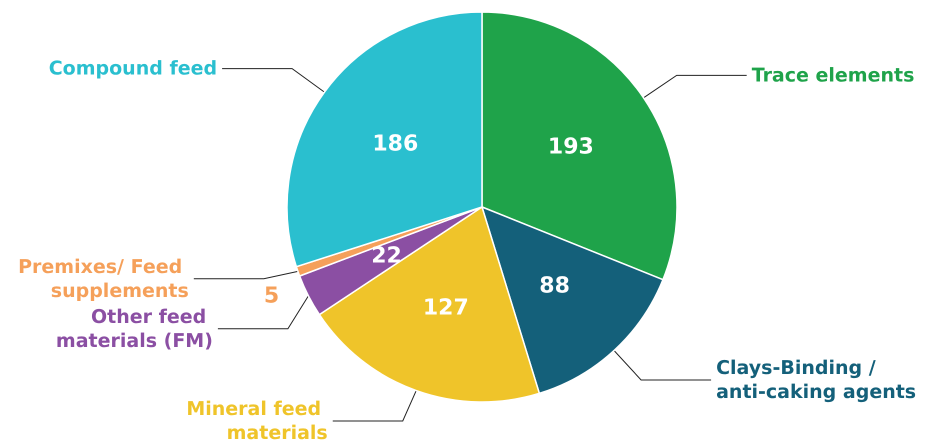 Image resolution: width=928 pixels, height=446 pixels. I want to click on slice-label: Other feed materials (FM), so click(134, 329).